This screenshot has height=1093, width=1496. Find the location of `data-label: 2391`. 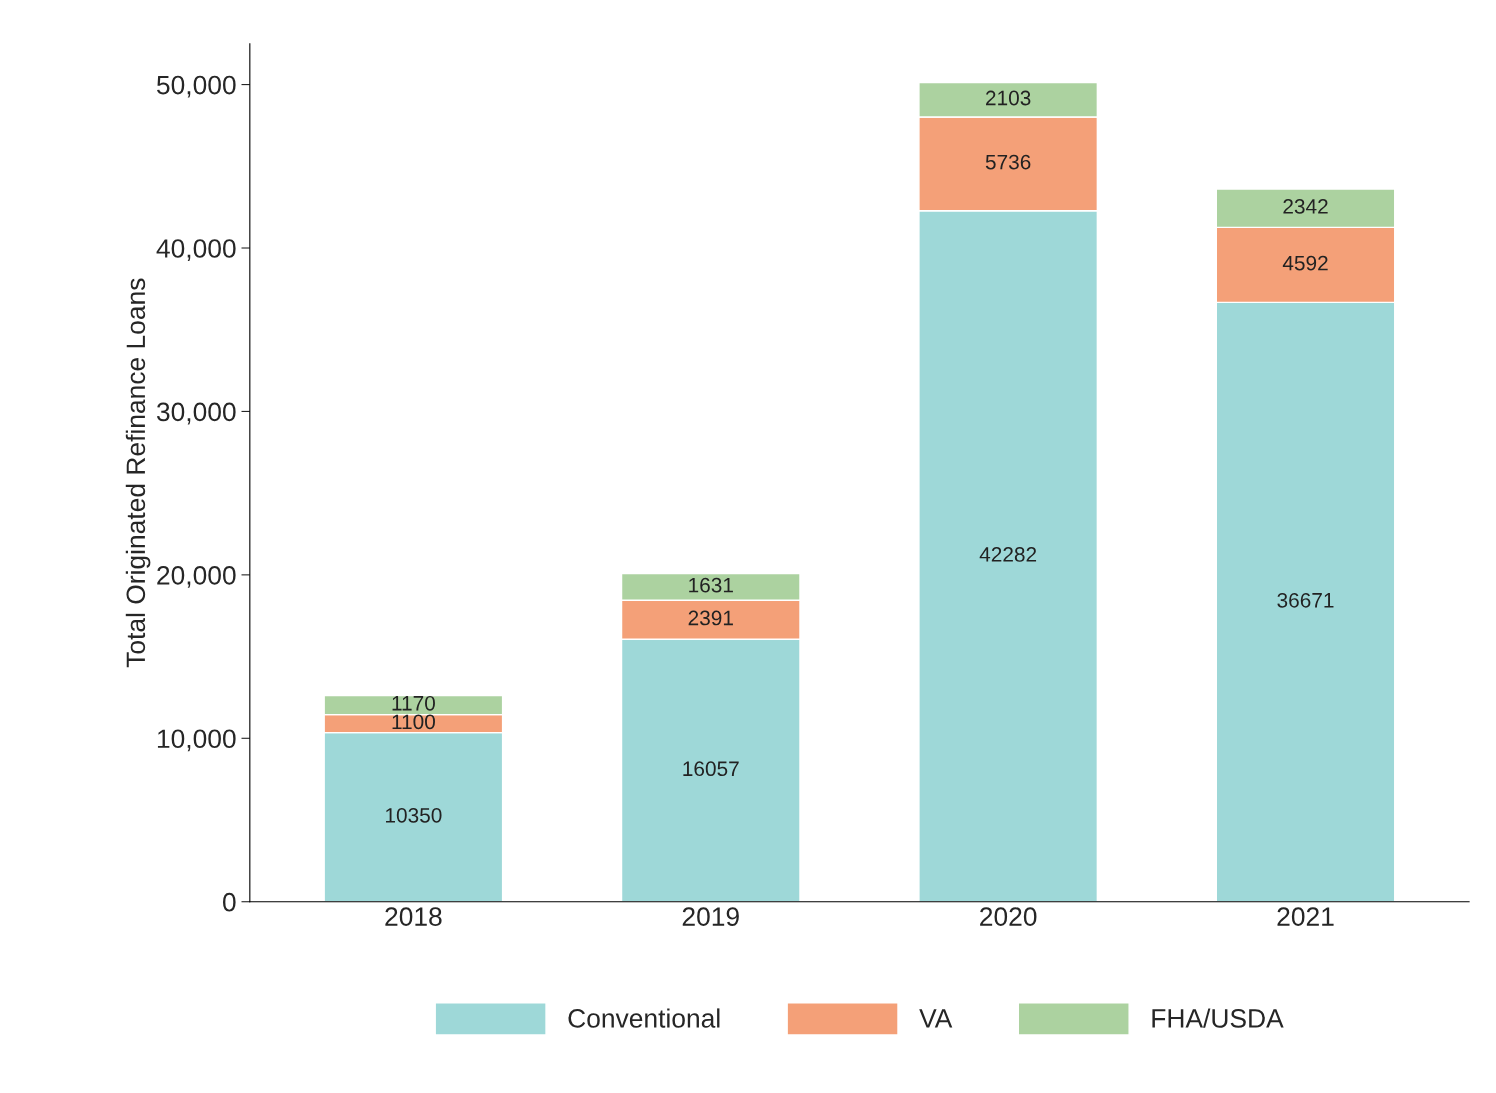

data-label: 2391 is located at coordinates (710, 618).